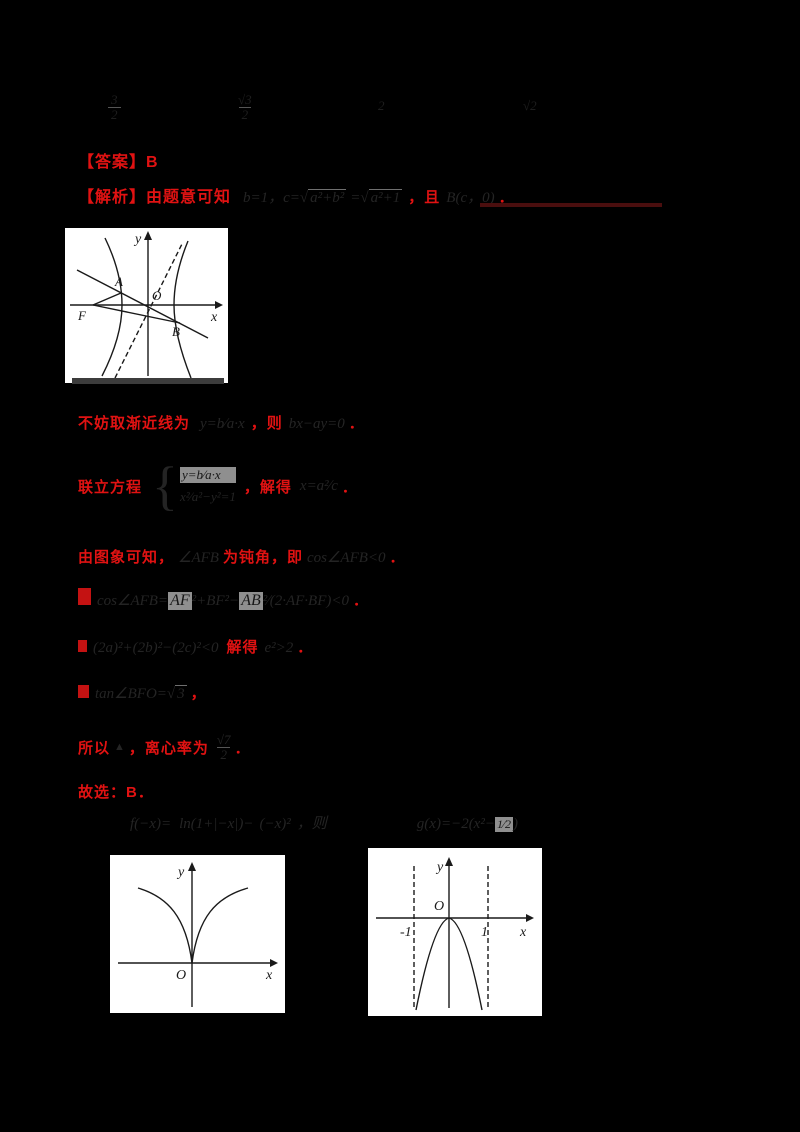 The image size is (800, 1132). What do you see at coordinates (114, 99) in the screenshot?
I see `option-1-numerator: 3` at bounding box center [114, 99].